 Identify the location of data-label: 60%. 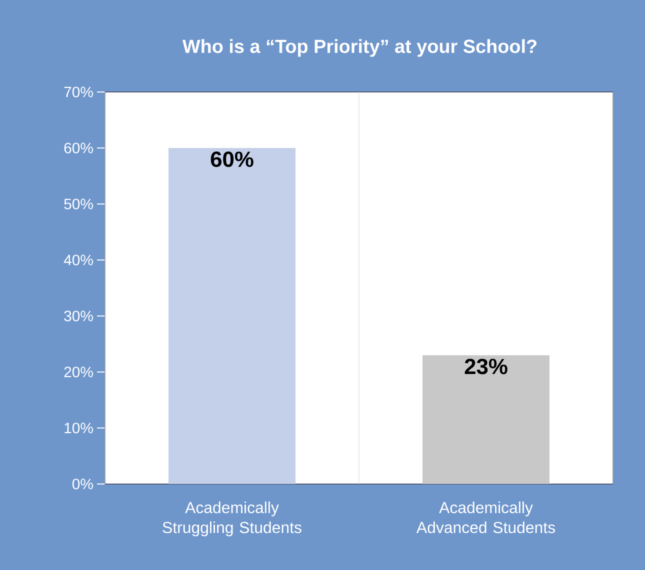
(232, 160).